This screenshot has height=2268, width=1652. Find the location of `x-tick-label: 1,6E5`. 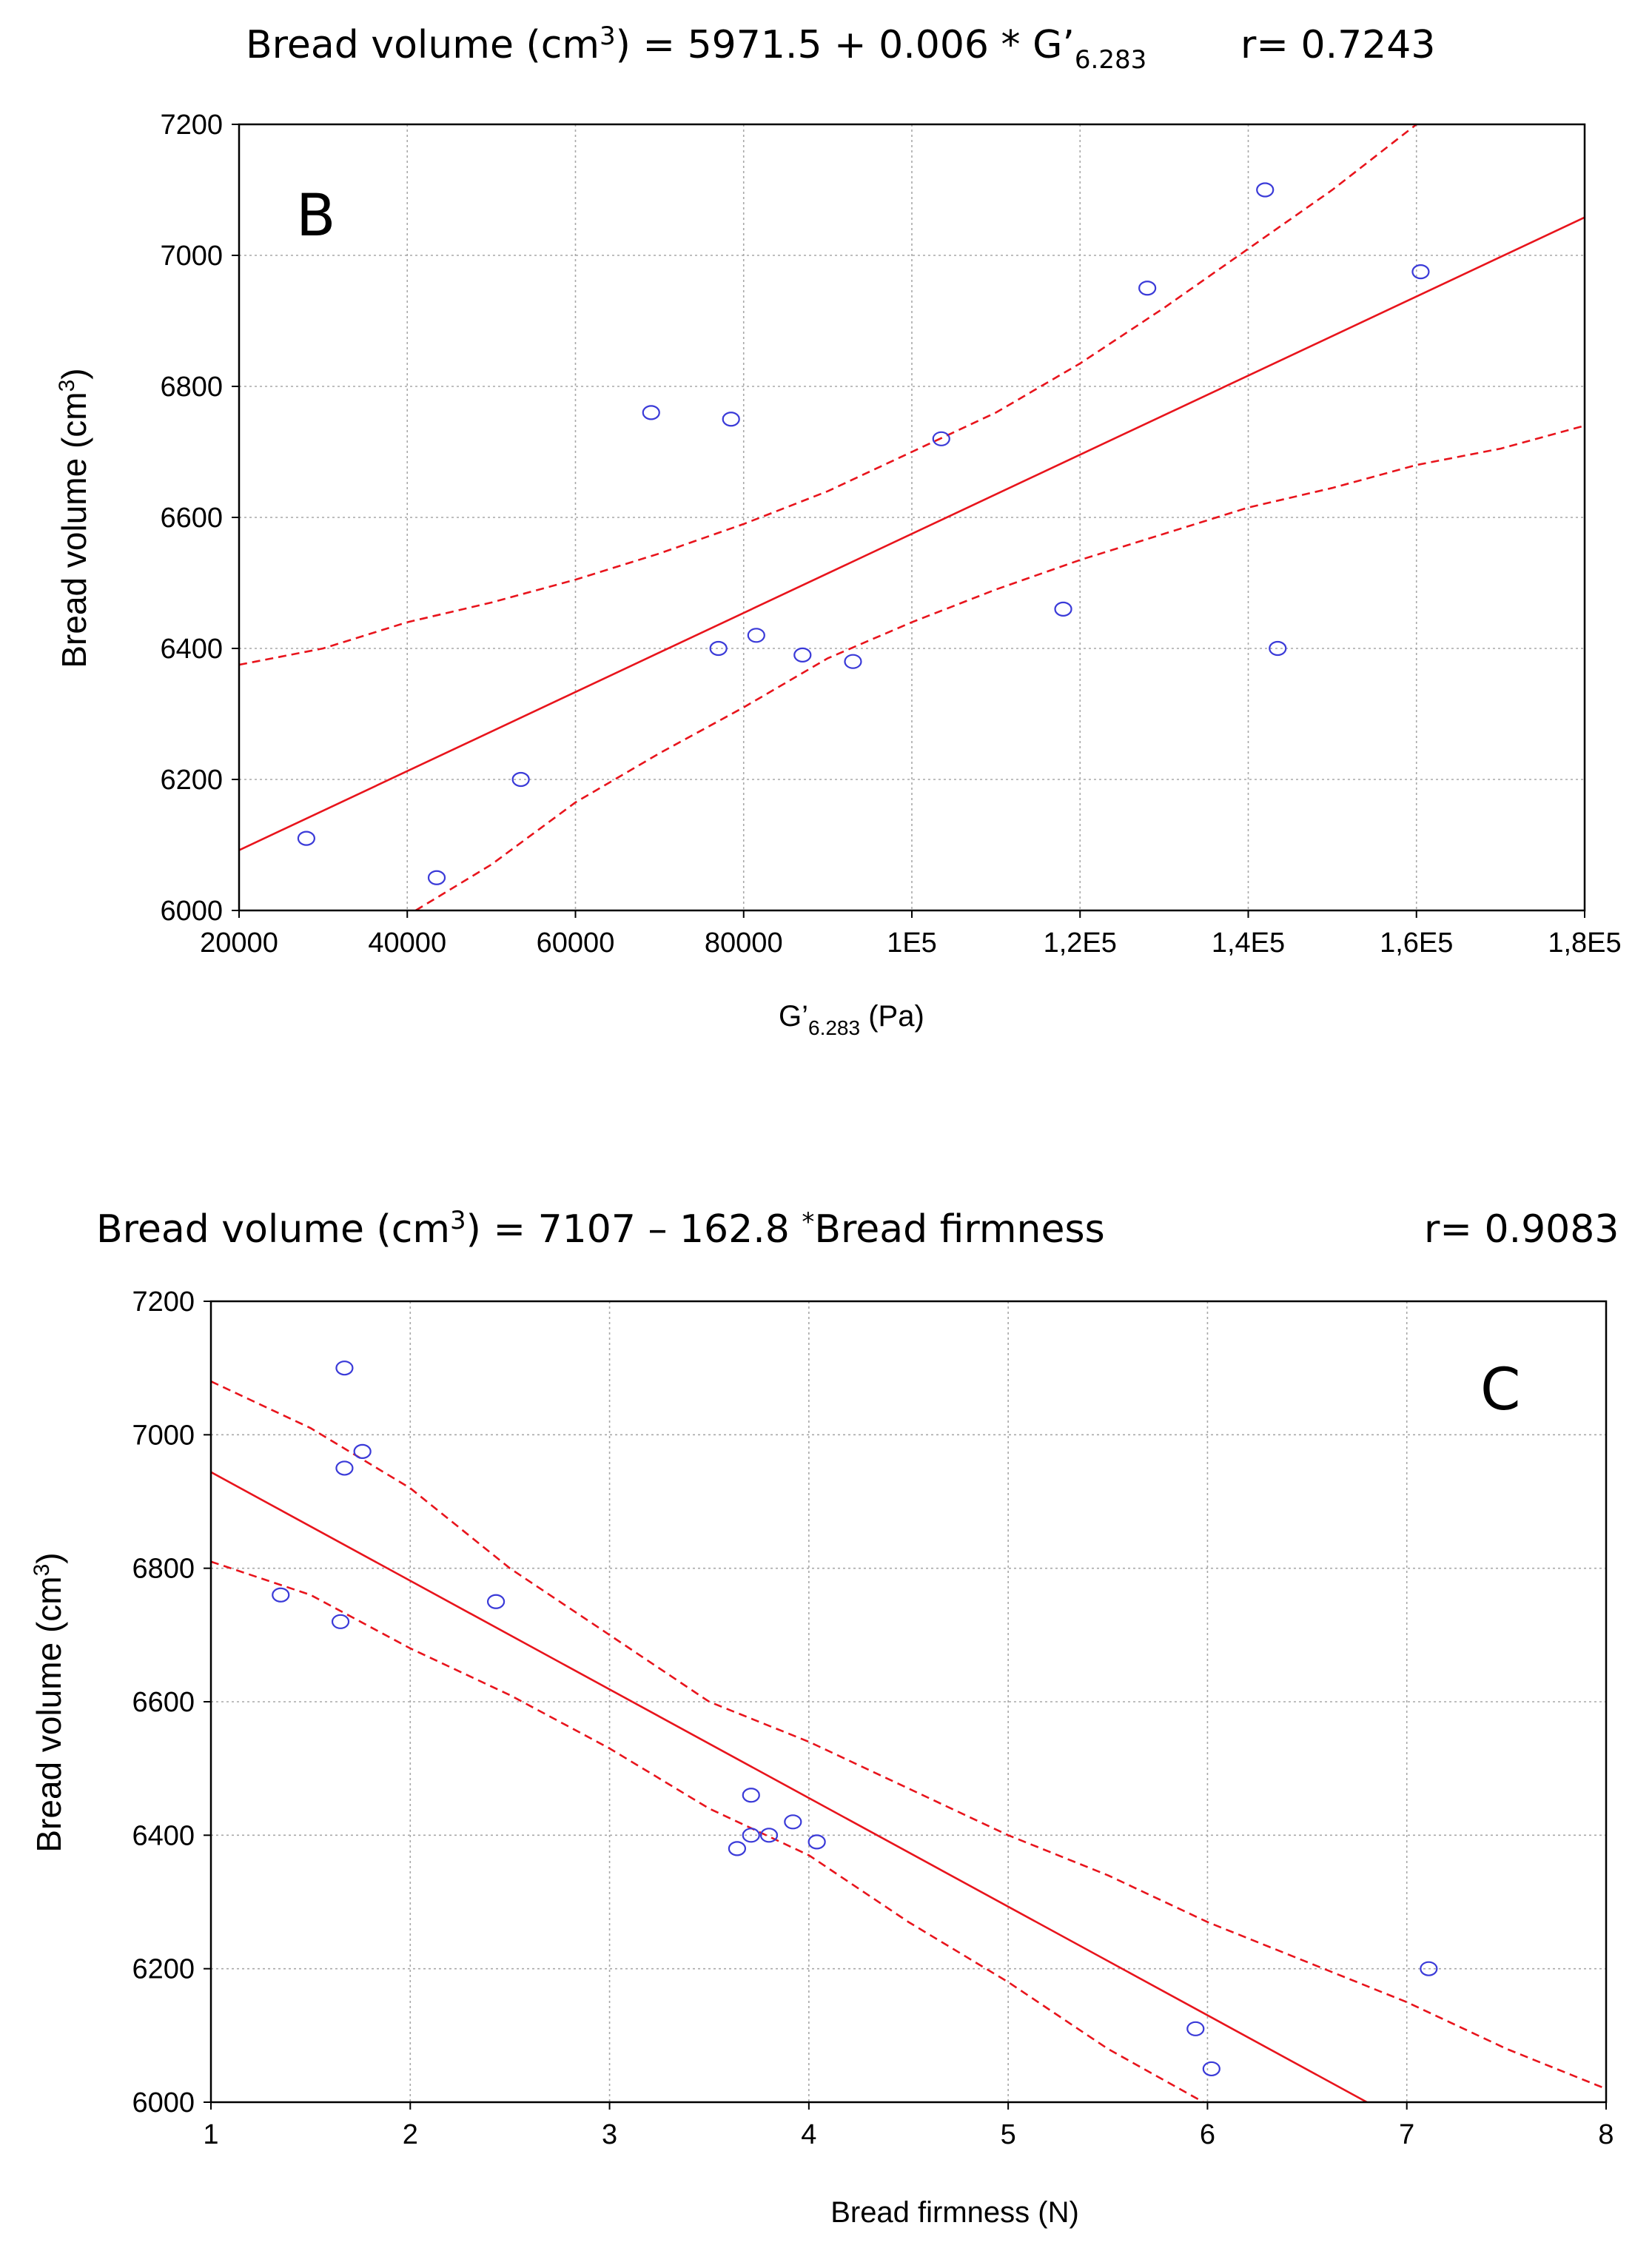

x-tick-label: 1,6E5 is located at coordinates (1416, 943).